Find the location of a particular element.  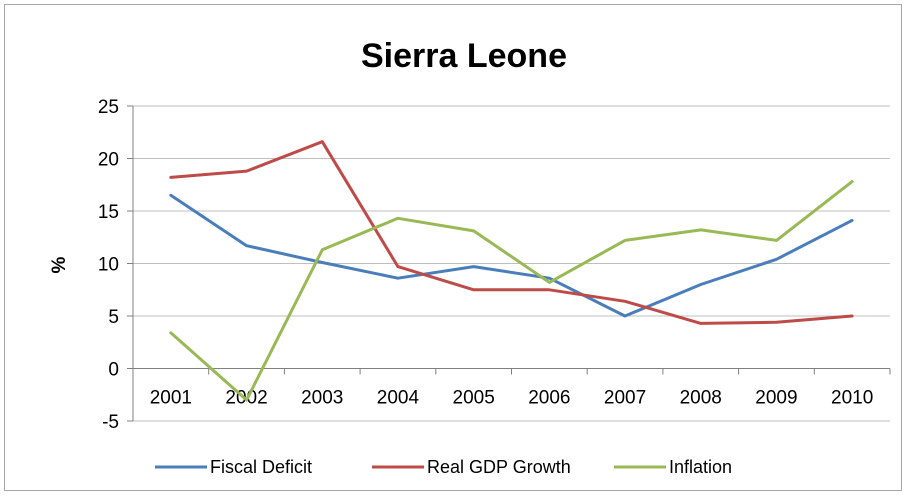

x-tick-label: 2009 is located at coordinates (776, 398).